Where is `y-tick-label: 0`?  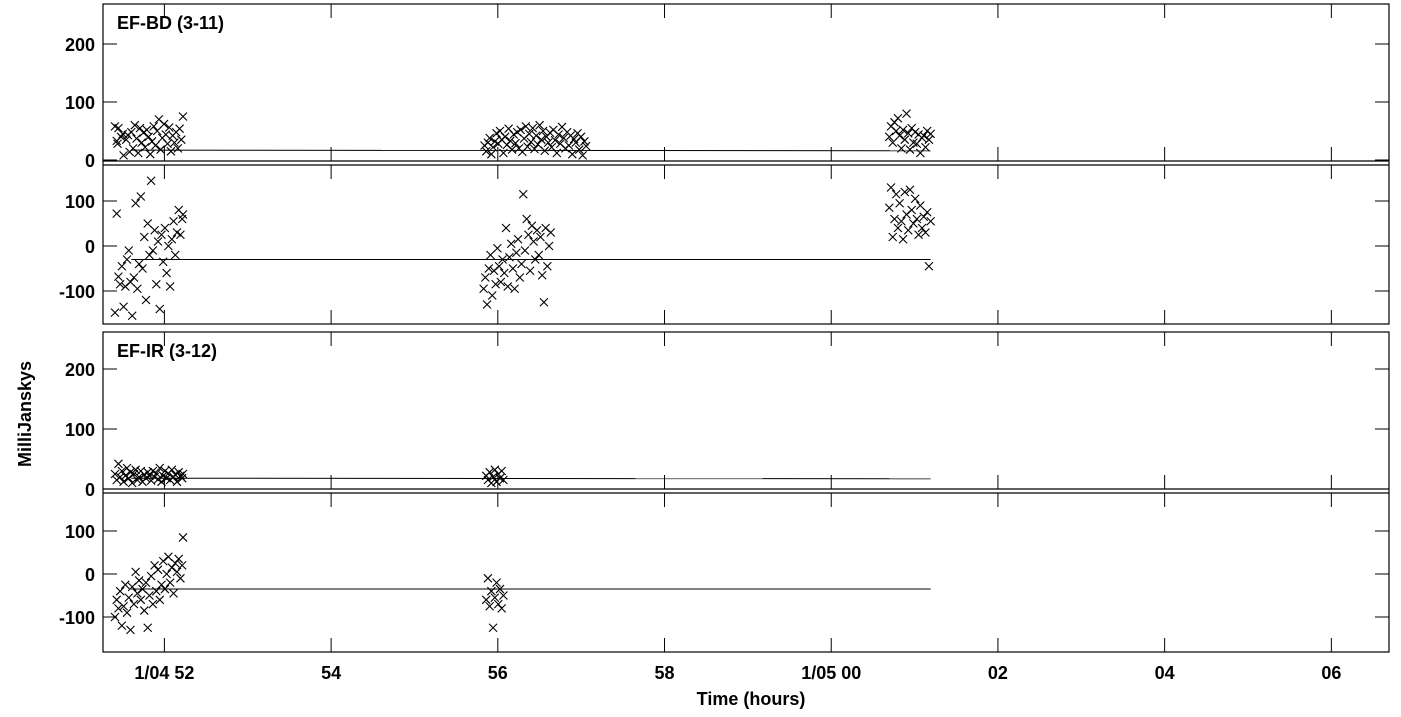 y-tick-label: 0 is located at coordinates (90, 247).